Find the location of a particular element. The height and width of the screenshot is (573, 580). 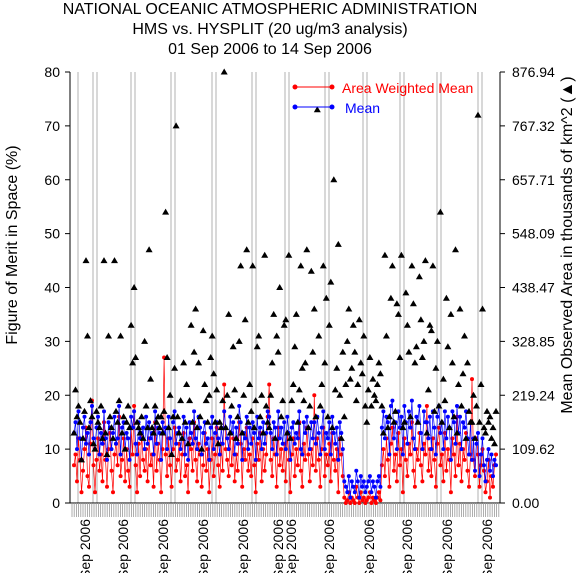

x-tick-label-6: Sep 2006 is located at coordinates (291, 546).